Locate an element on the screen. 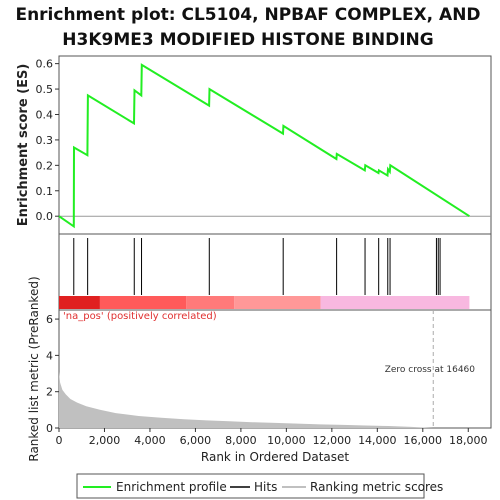  es-y-tick-label: 0.4 is located at coordinates (45, 114).